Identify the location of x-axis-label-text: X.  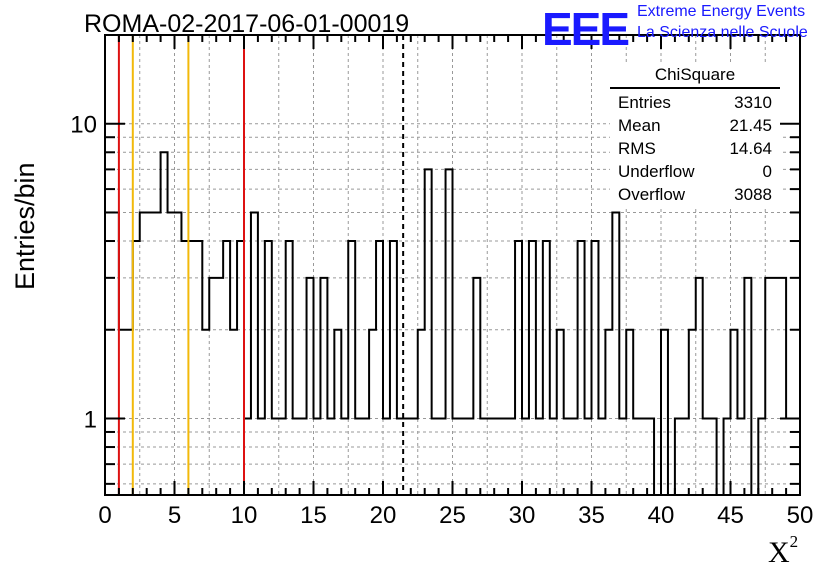
(779, 552).